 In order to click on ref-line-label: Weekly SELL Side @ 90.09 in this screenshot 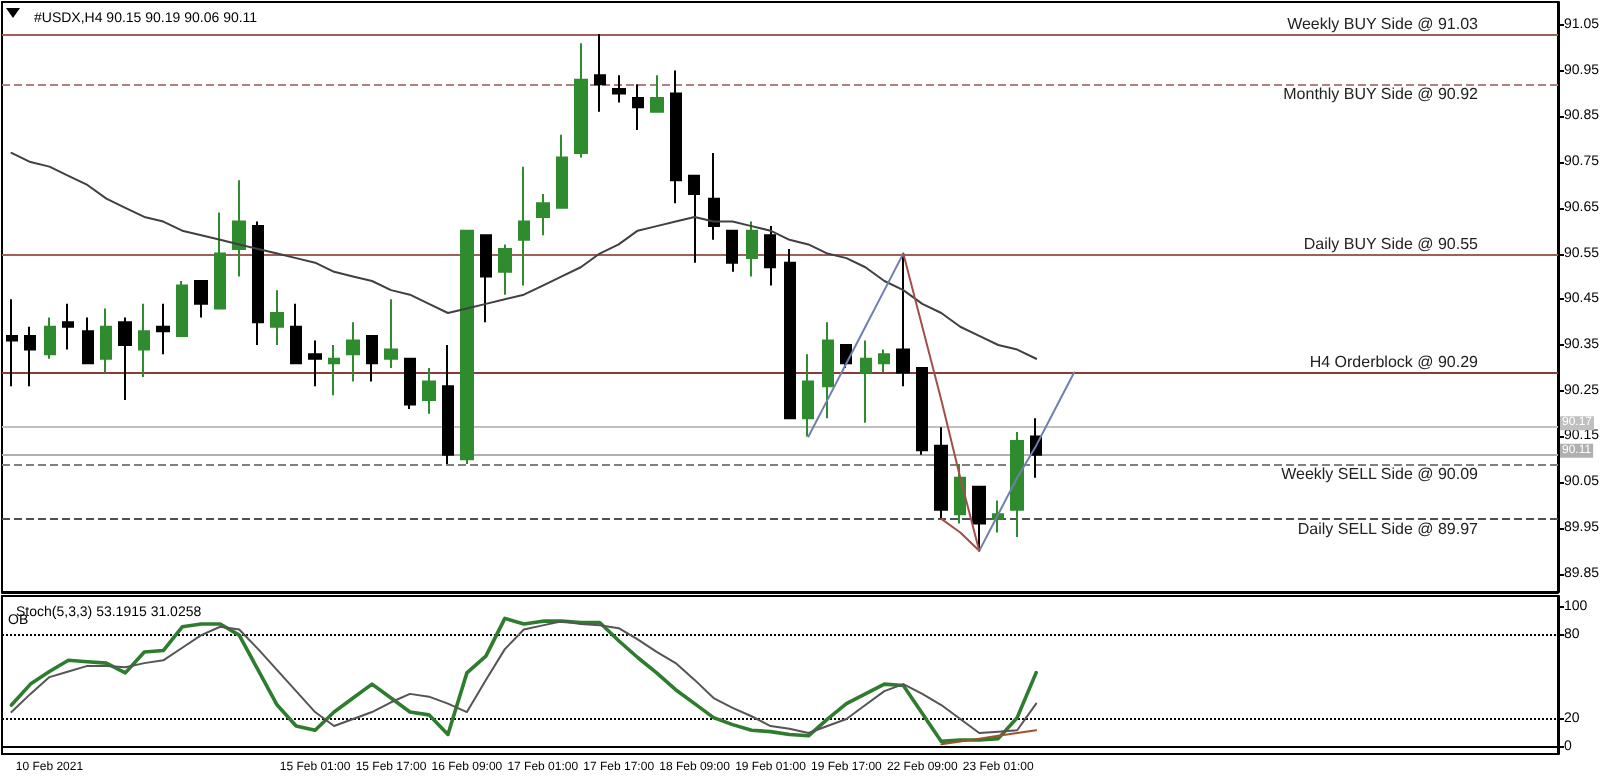, I will do `click(1380, 473)`.